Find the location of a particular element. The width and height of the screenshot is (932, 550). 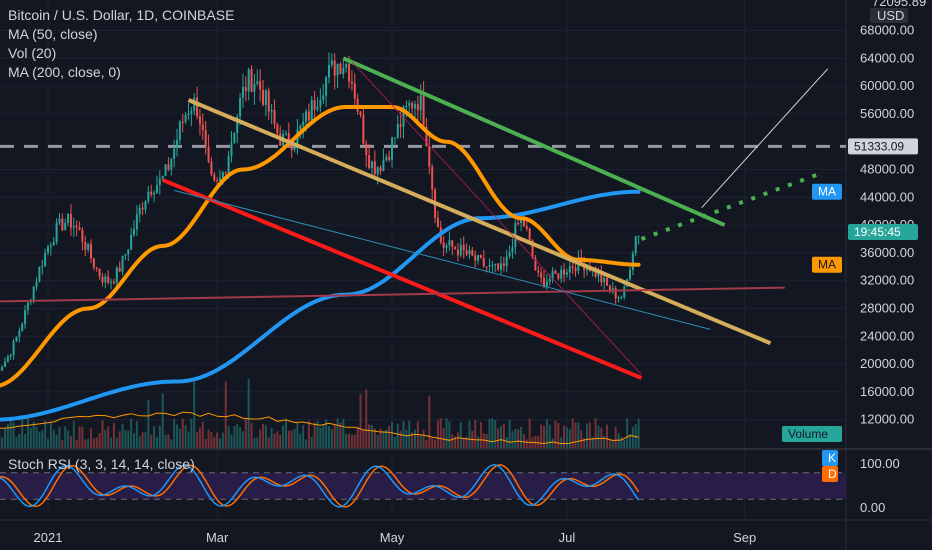

price-tick-label: 16000.00 is located at coordinates (887, 391).